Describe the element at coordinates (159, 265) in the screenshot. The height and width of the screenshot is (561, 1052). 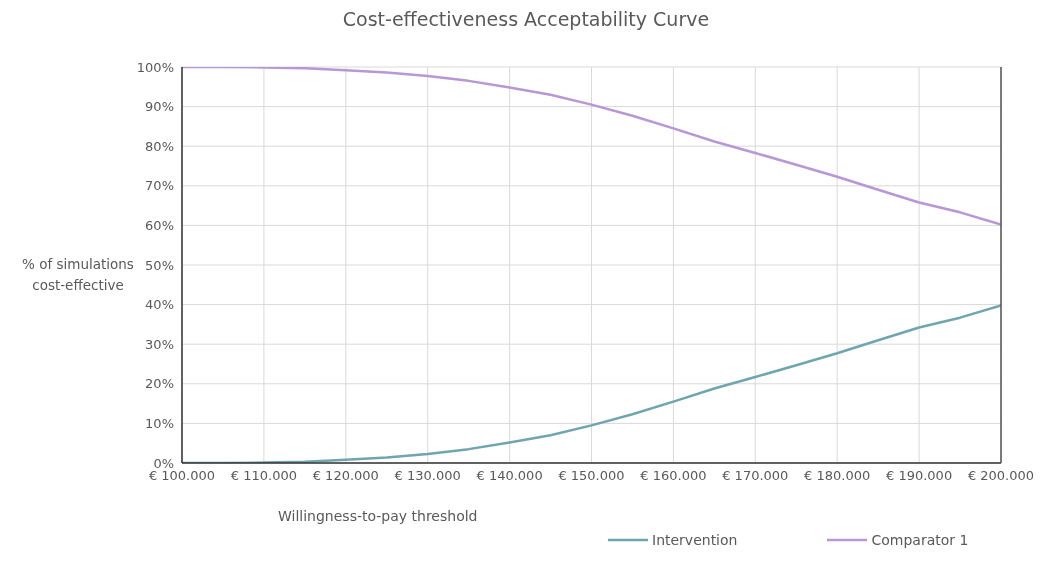
I see `y-tick-label: 50%` at that location.